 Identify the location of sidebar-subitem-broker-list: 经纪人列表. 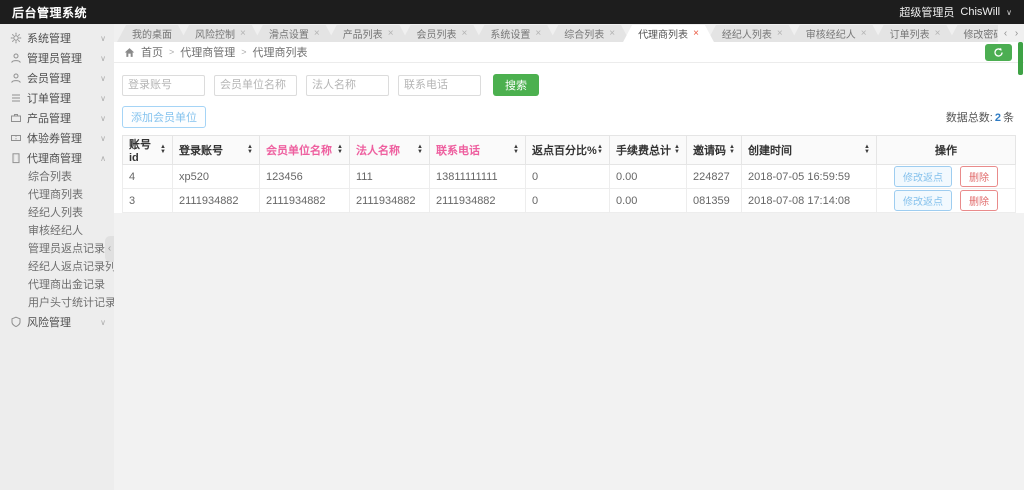
(55, 213).